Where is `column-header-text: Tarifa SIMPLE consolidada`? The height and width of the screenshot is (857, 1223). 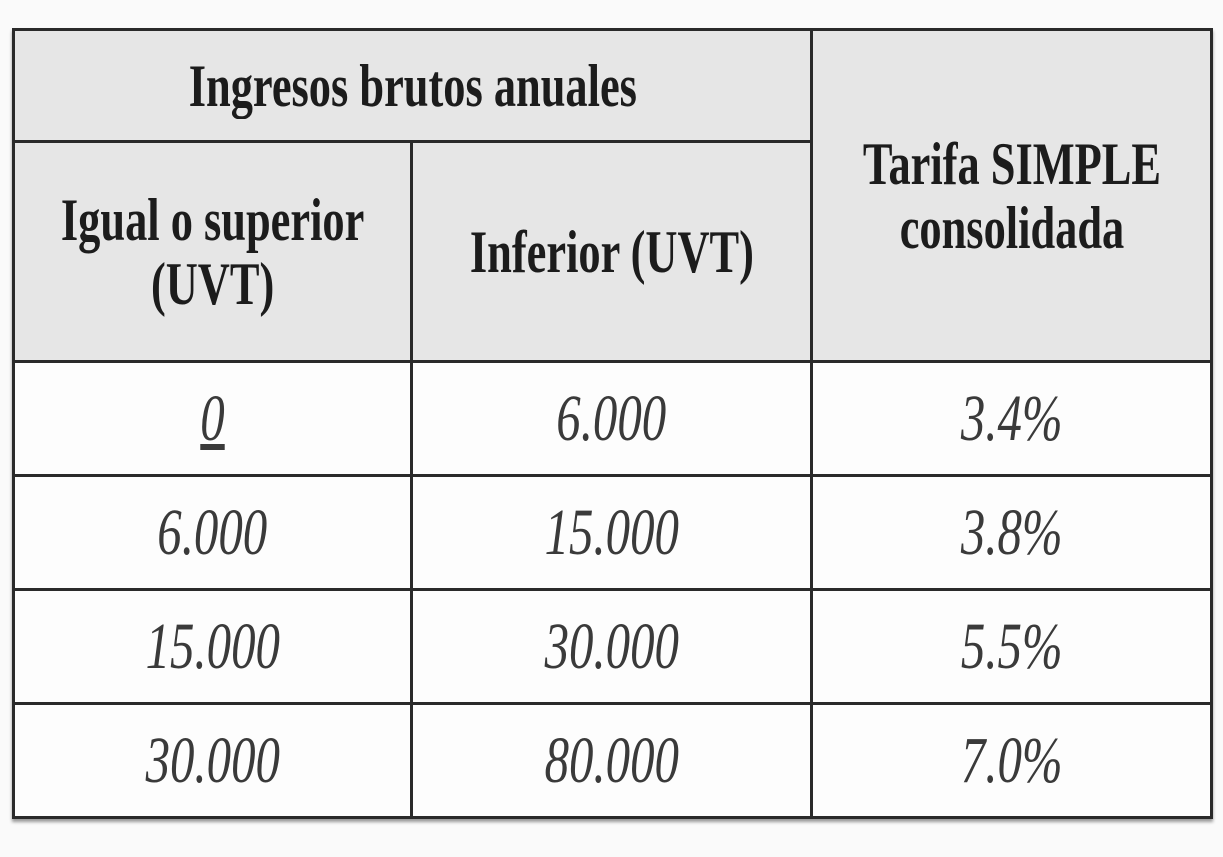 column-header-text: Tarifa SIMPLE consolidada is located at coordinates (1011, 195).